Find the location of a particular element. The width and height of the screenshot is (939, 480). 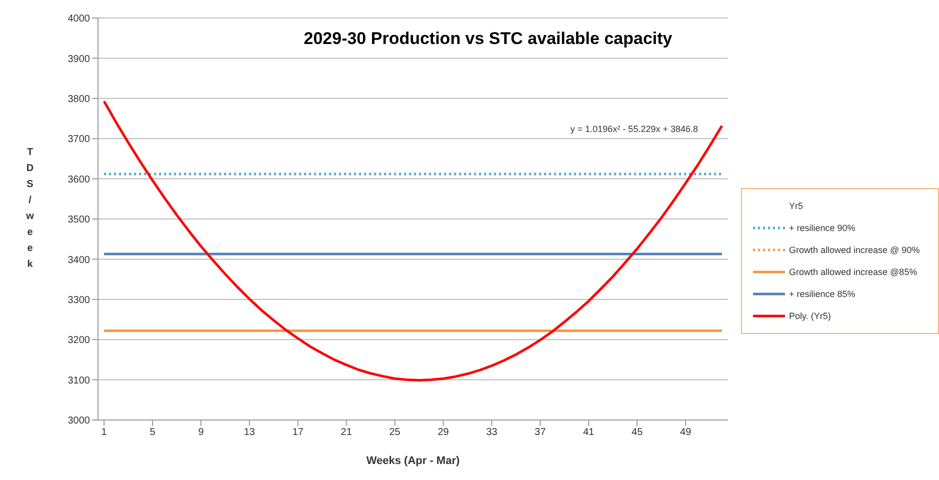

x-tick-label: 17 is located at coordinates (298, 432).